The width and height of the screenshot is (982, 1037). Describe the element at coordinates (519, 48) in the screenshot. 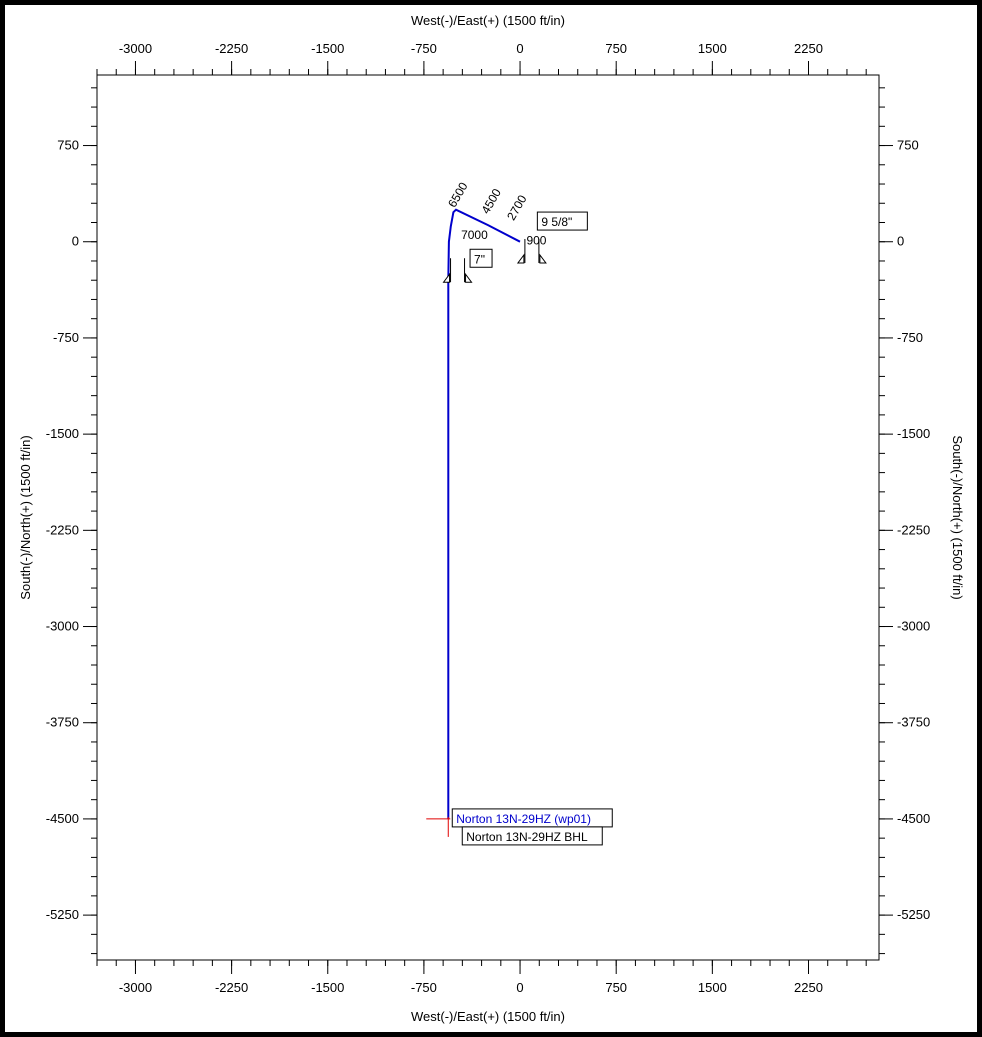

I see `x-tick-label-top: 0` at that location.